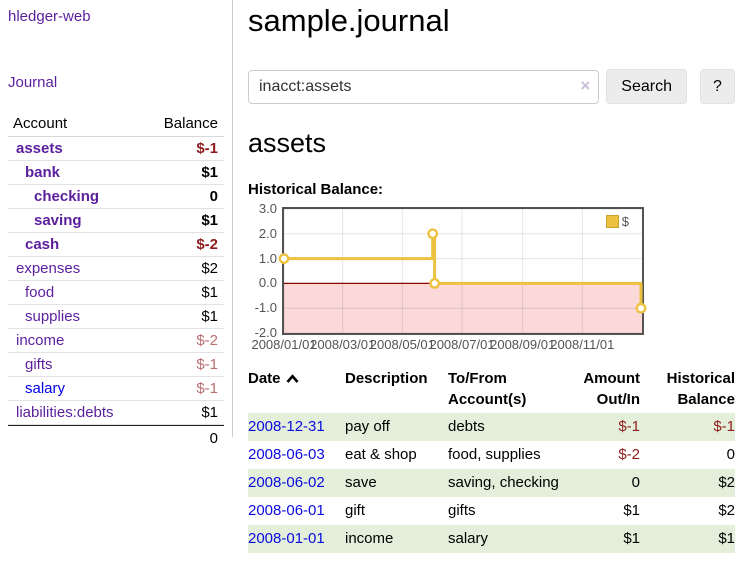 Image resolution: width=742 pixels, height=582 pixels. Describe the element at coordinates (284, 344) in the screenshot. I see `x-tick-label: 2008/01/01` at that location.